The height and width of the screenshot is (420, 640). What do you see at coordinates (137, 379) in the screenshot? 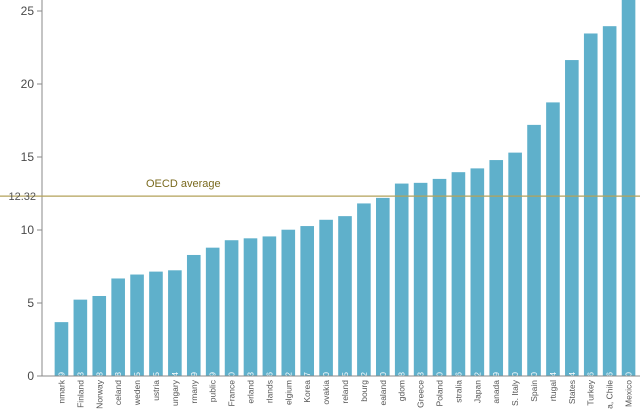
I see `bar-value-label: 6.95` at bounding box center [137, 379].